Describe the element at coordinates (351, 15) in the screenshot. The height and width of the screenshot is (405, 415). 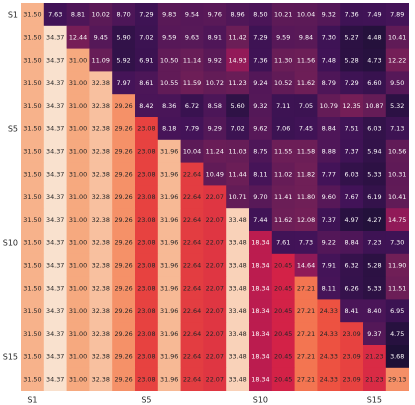
I see `heatmap-cell-label: 7.36` at that location.